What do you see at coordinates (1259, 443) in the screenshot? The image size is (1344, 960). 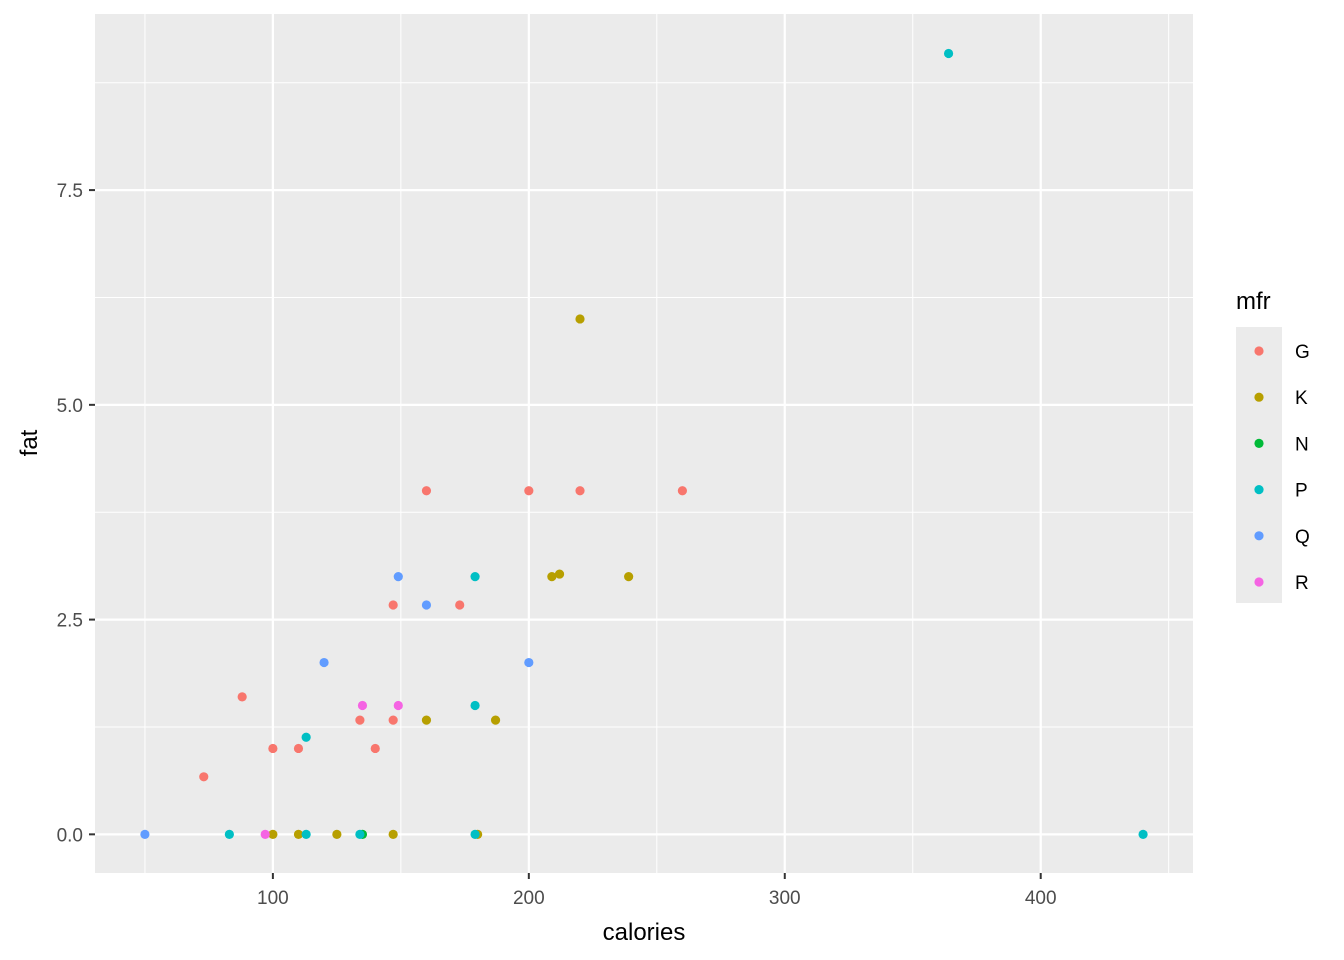 I see `legend-key-n` at bounding box center [1259, 443].